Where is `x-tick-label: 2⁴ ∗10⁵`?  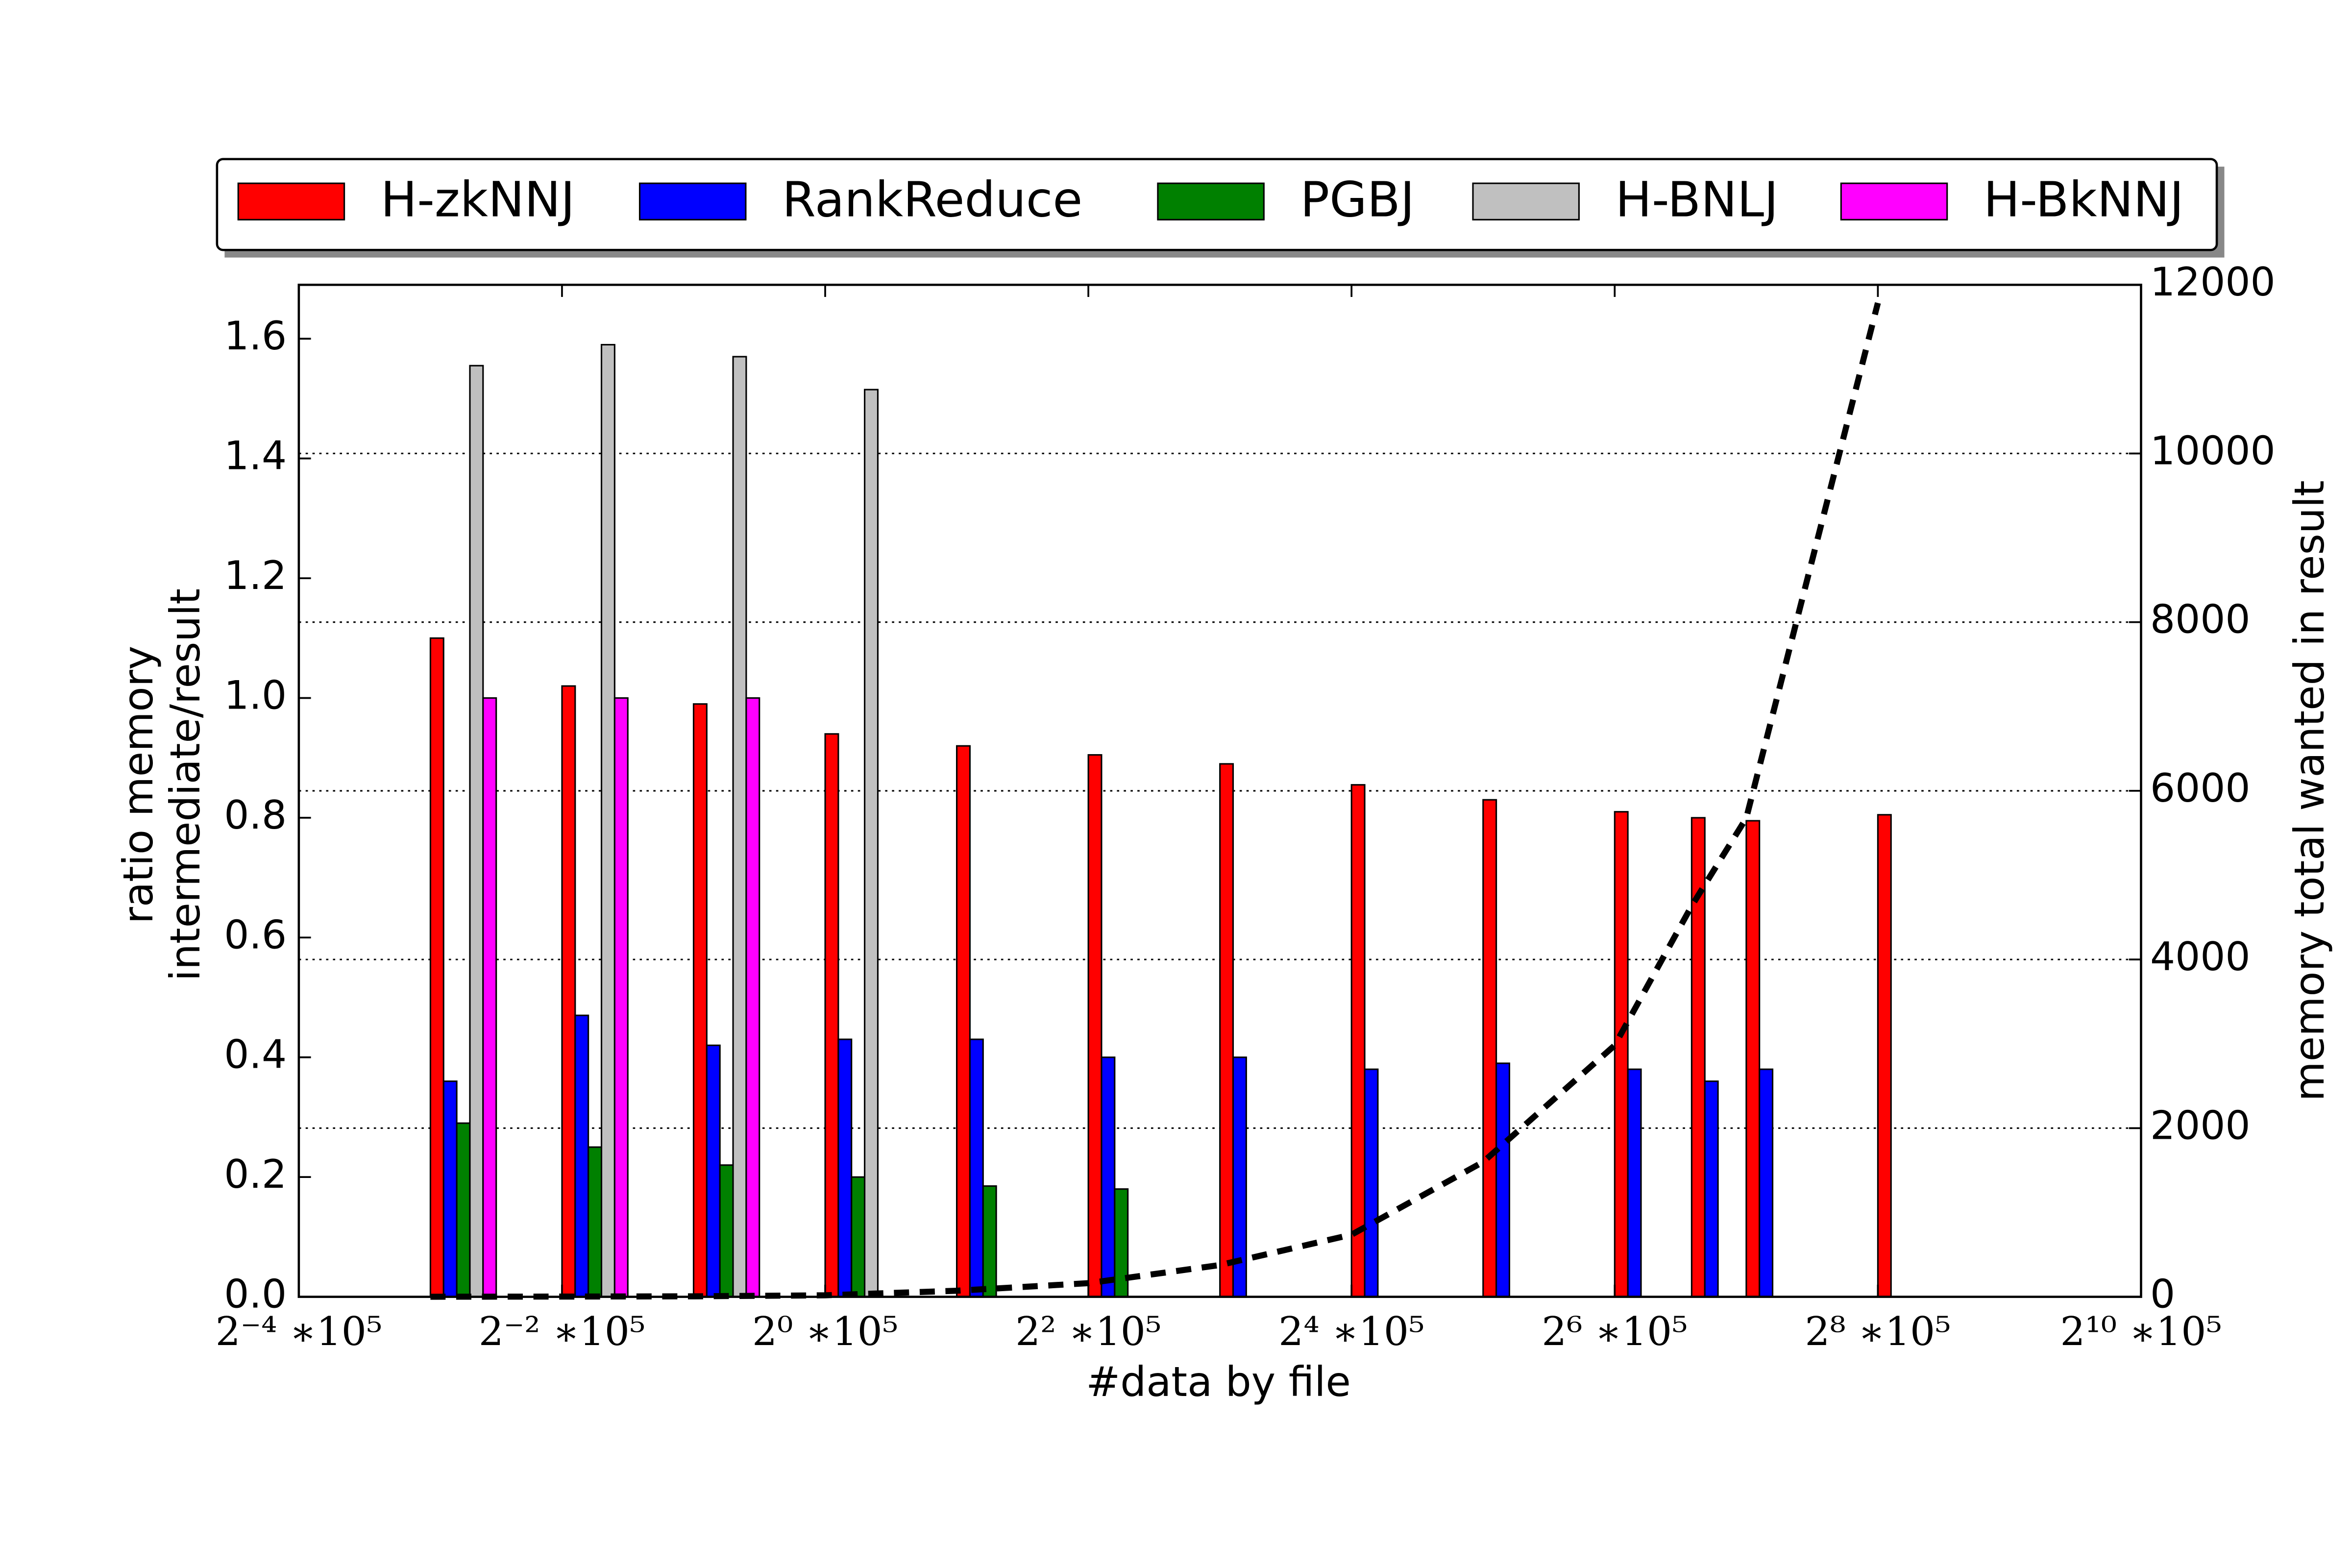
x-tick-label: 2⁴ ∗10⁵ is located at coordinates (1351, 1331).